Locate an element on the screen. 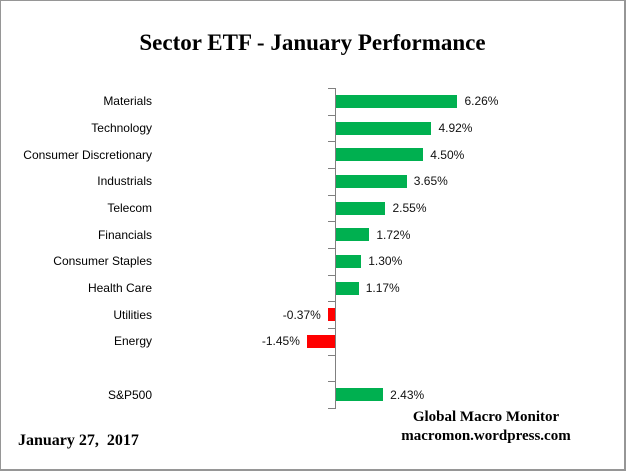  date-label: January 27, 2017 is located at coordinates (78, 440).